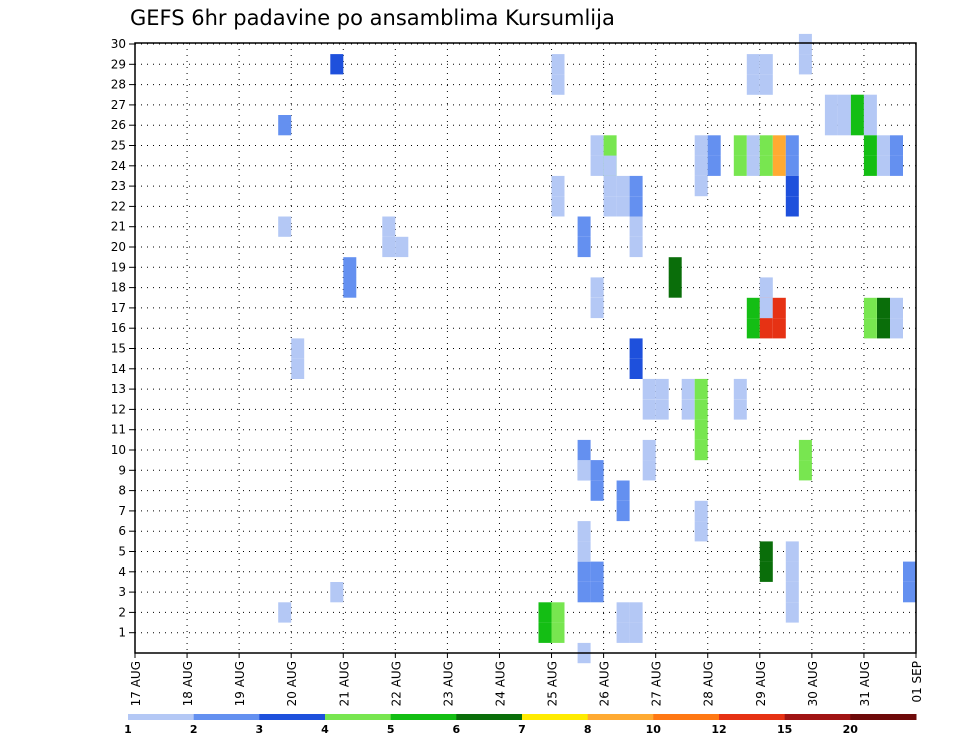  What do you see at coordinates (917, 682) in the screenshot?
I see `x-tick-label: 01 SEP` at bounding box center [917, 682].